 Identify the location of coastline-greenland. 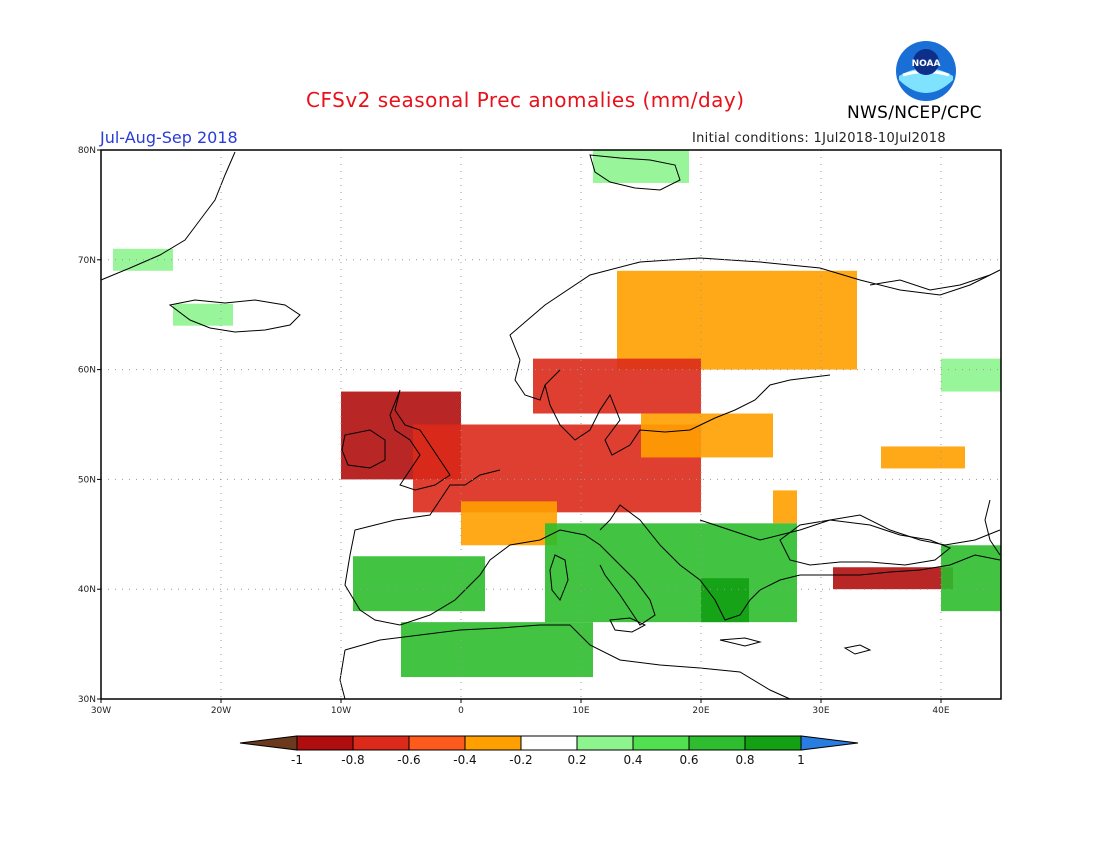
(168, 216).